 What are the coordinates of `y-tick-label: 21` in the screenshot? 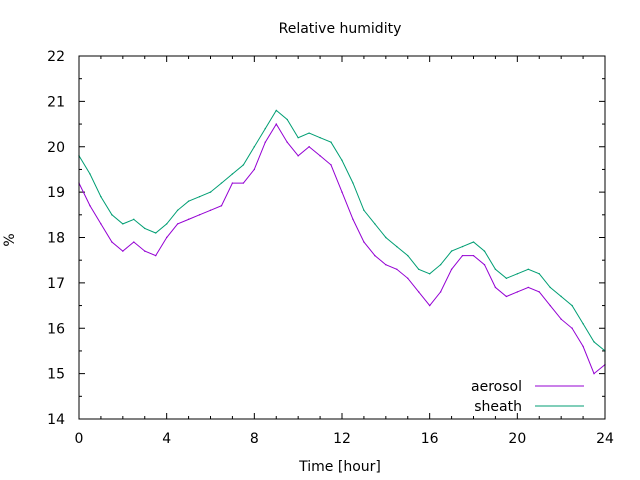 It's located at (56, 102).